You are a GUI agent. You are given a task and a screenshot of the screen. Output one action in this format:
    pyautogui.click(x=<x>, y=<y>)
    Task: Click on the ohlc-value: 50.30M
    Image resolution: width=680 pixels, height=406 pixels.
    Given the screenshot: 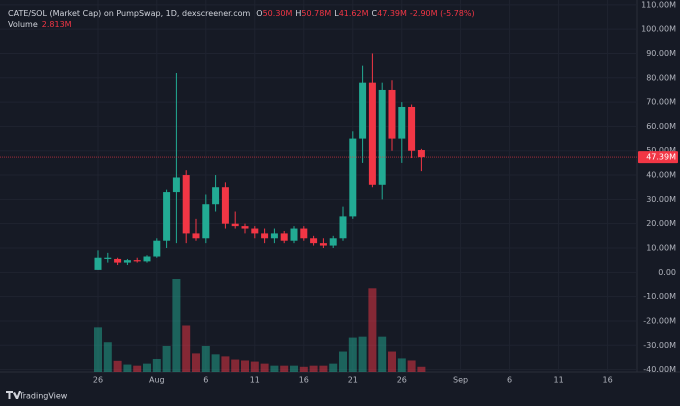 What is the action you would take?
    pyautogui.click(x=278, y=13)
    